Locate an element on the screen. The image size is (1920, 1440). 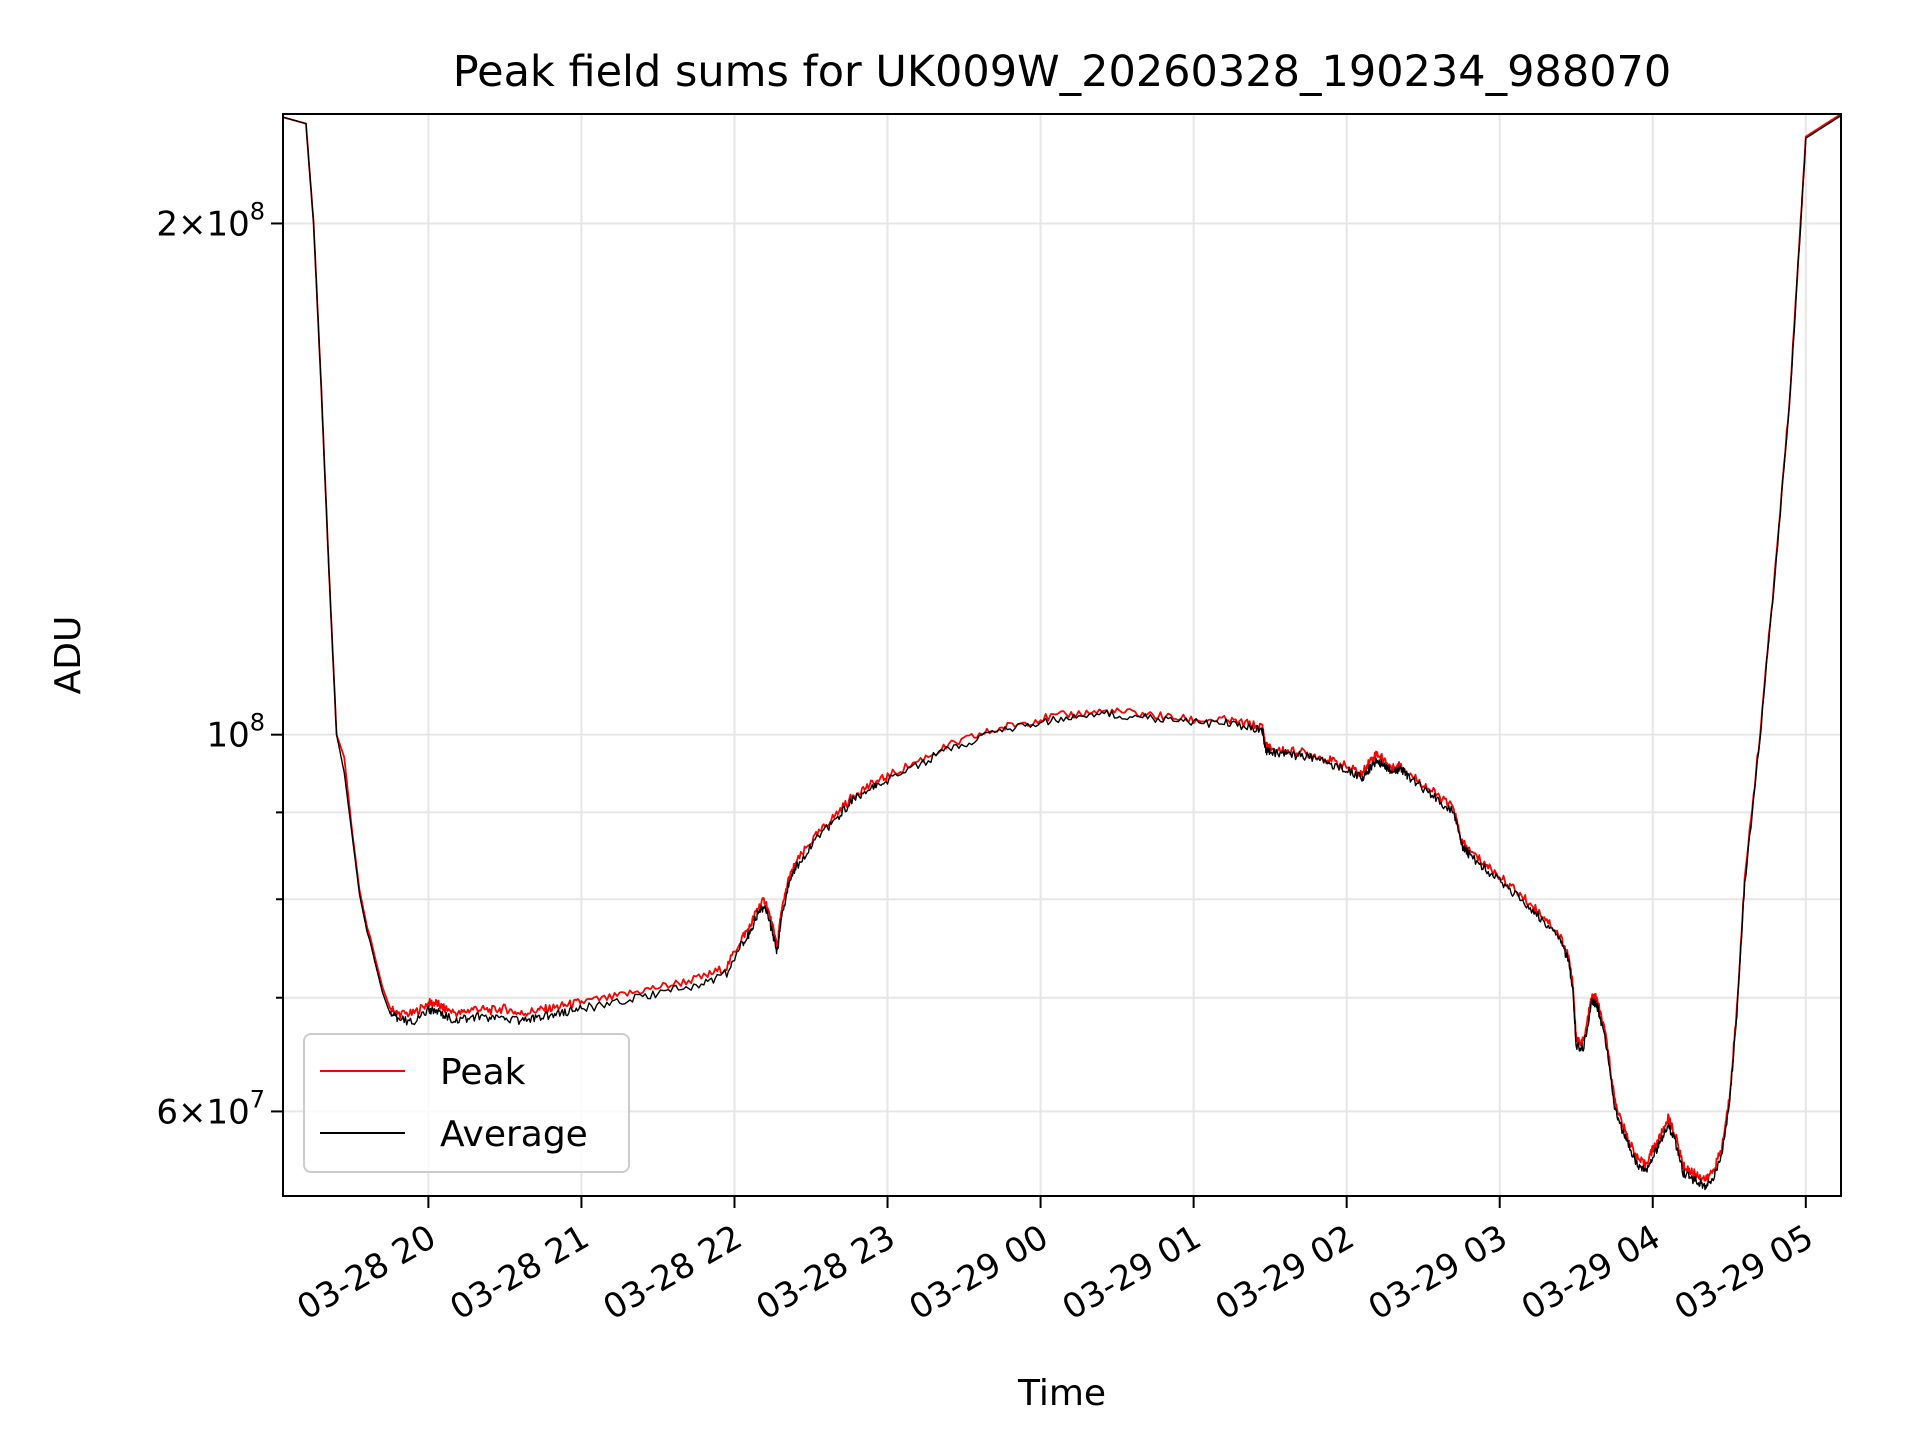
y-tick-label: 108 is located at coordinates (235, 732).